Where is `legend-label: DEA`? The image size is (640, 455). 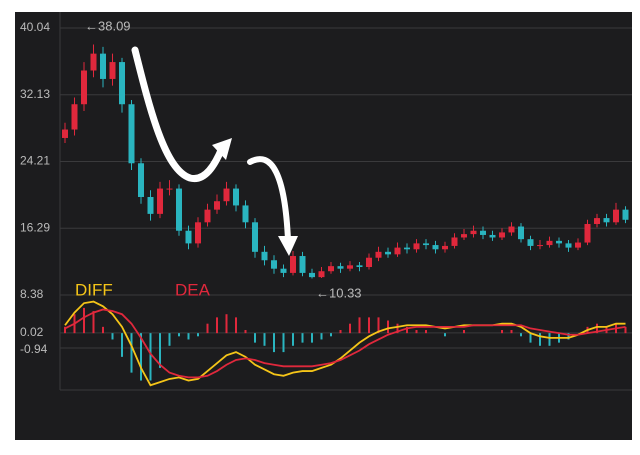
legend-label: DEA is located at coordinates (193, 289).